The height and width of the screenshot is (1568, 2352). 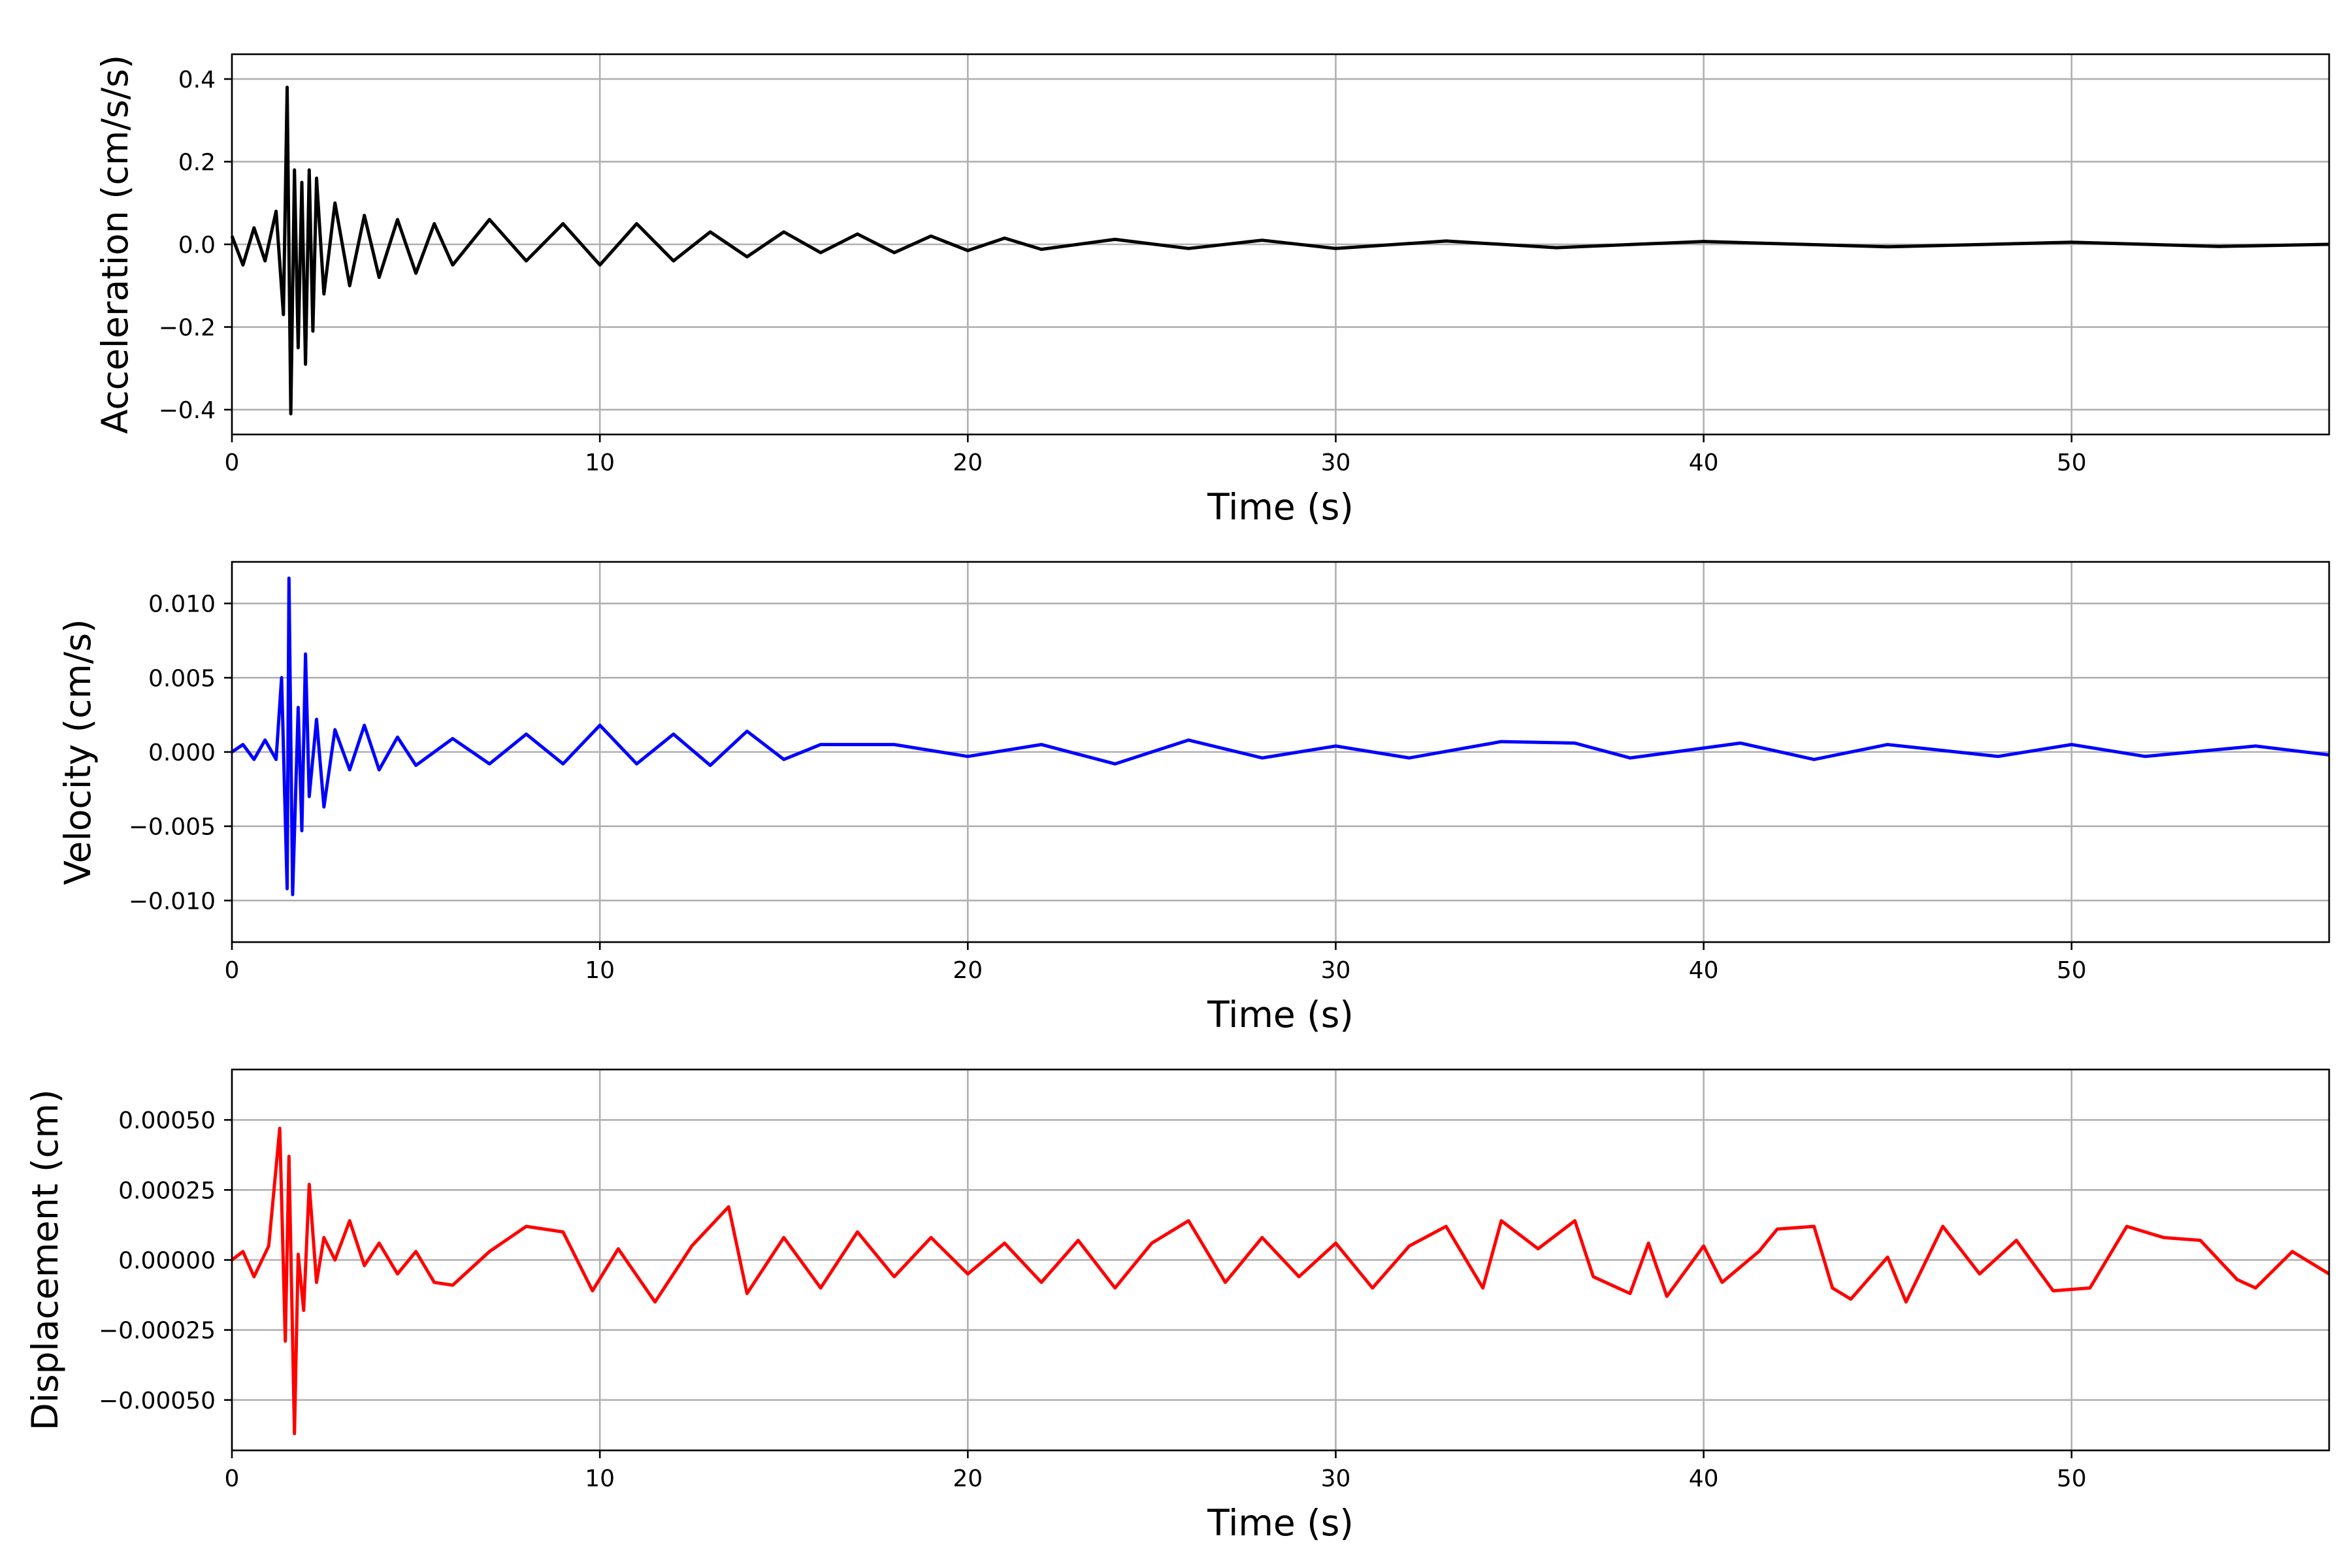 I want to click on velocity-y-tick-label: −0.010, so click(x=172, y=901).